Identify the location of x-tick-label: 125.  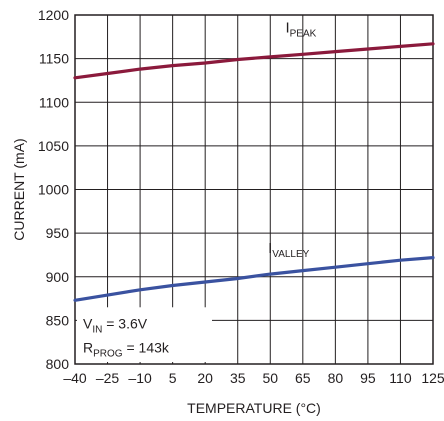
(432, 378).